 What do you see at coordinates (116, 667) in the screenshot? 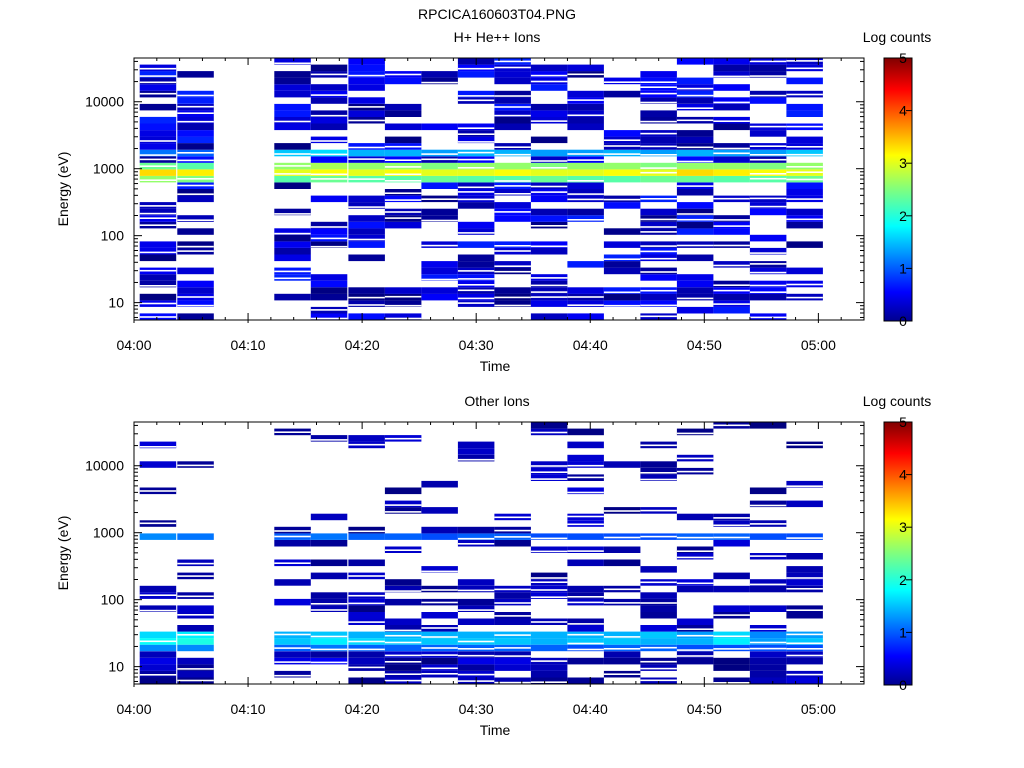
I see `y-tick-label: 10` at bounding box center [116, 667].